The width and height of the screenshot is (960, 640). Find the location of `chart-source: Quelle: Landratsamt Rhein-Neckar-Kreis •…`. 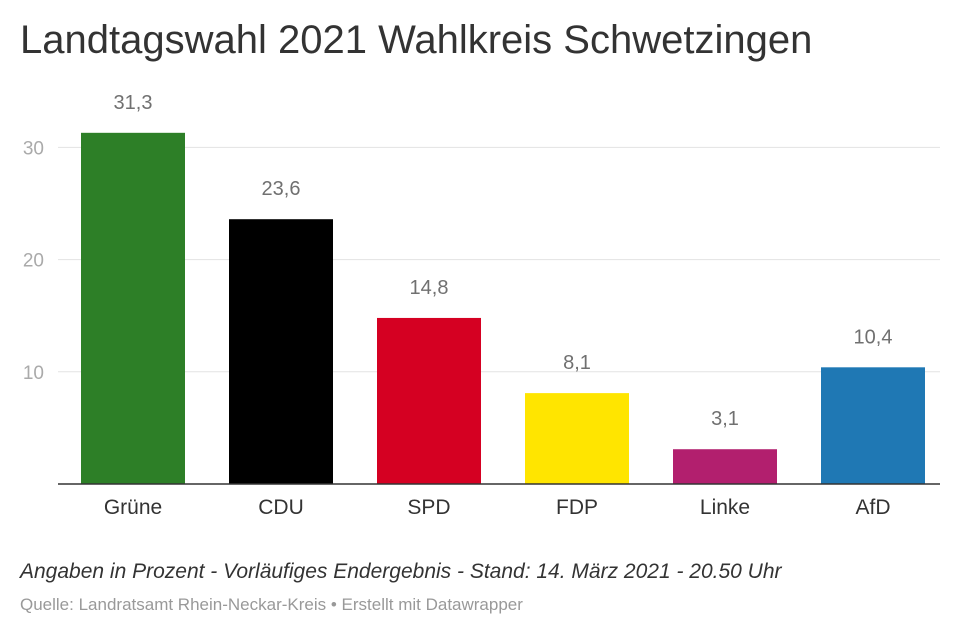

chart-source: Quelle: Landratsamt Rhein-Neckar-Kreis •… is located at coordinates (271, 604).